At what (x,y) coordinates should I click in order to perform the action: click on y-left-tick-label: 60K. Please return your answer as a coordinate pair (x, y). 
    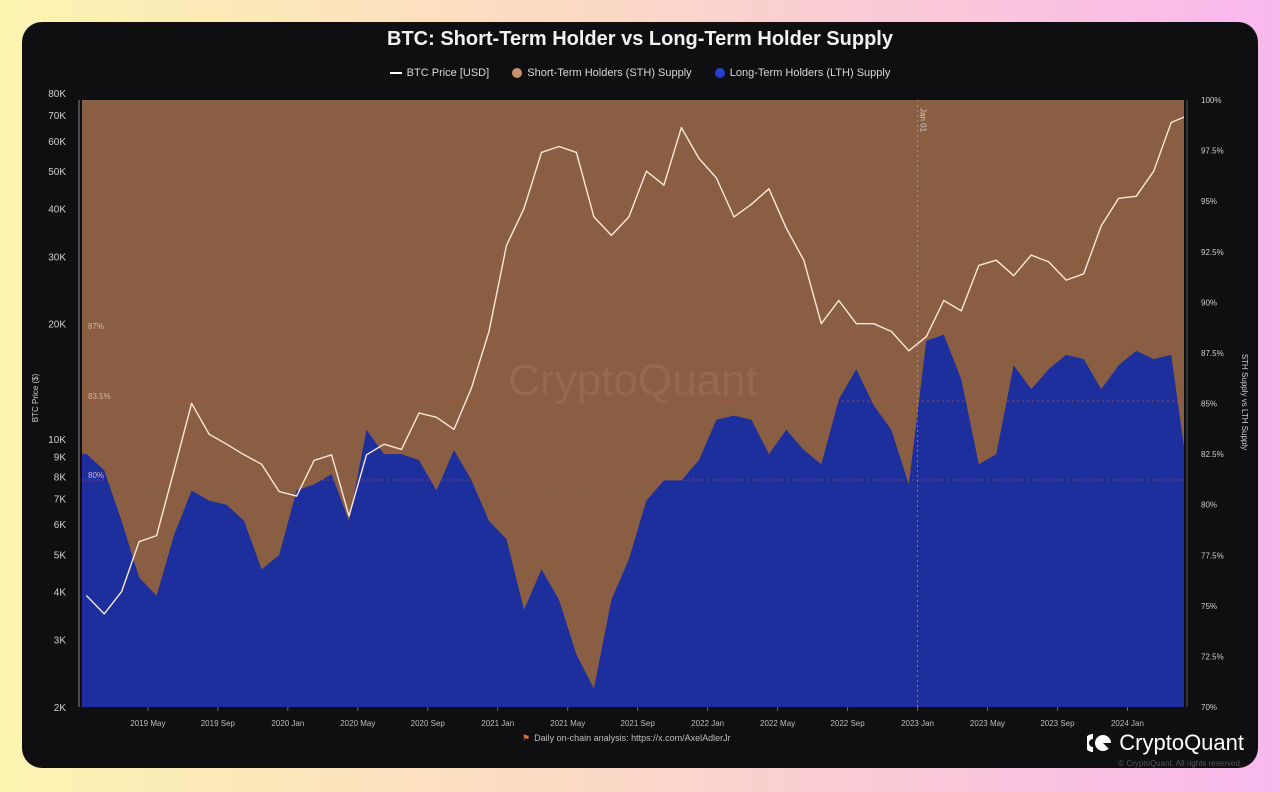
    Looking at the image, I should click on (57, 142).